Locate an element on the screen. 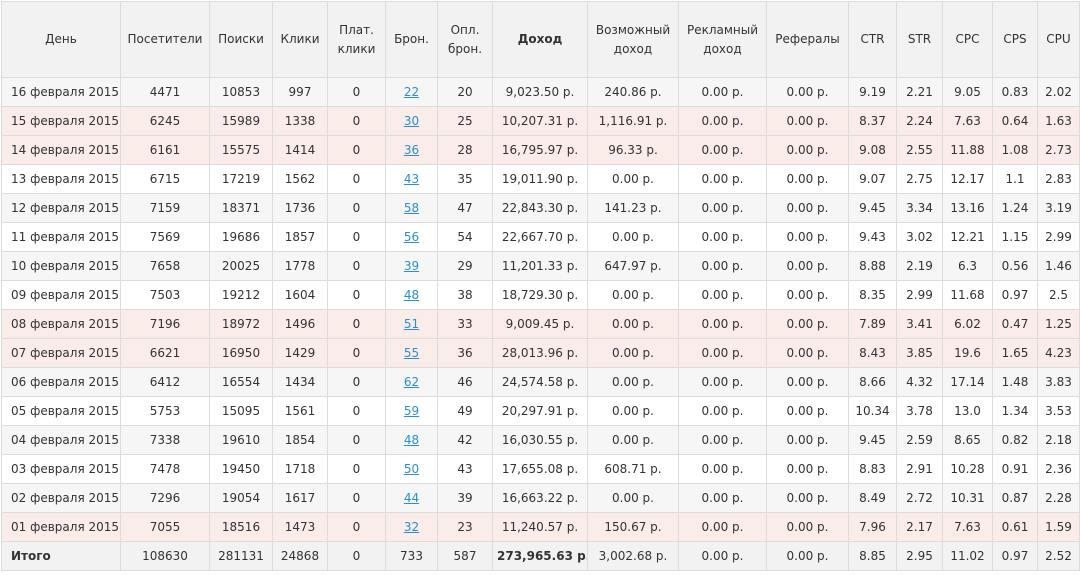  cell: 281131 is located at coordinates (241, 556).